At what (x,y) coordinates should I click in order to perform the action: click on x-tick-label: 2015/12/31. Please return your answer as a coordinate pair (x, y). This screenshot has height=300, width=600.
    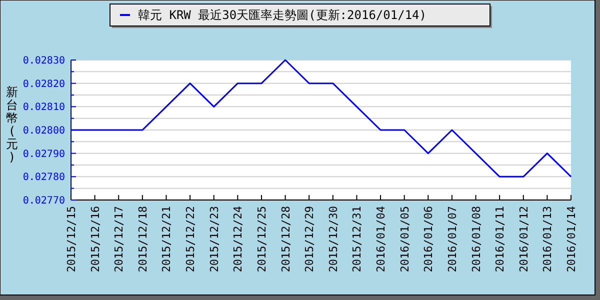
    Looking at the image, I should click on (357, 239).